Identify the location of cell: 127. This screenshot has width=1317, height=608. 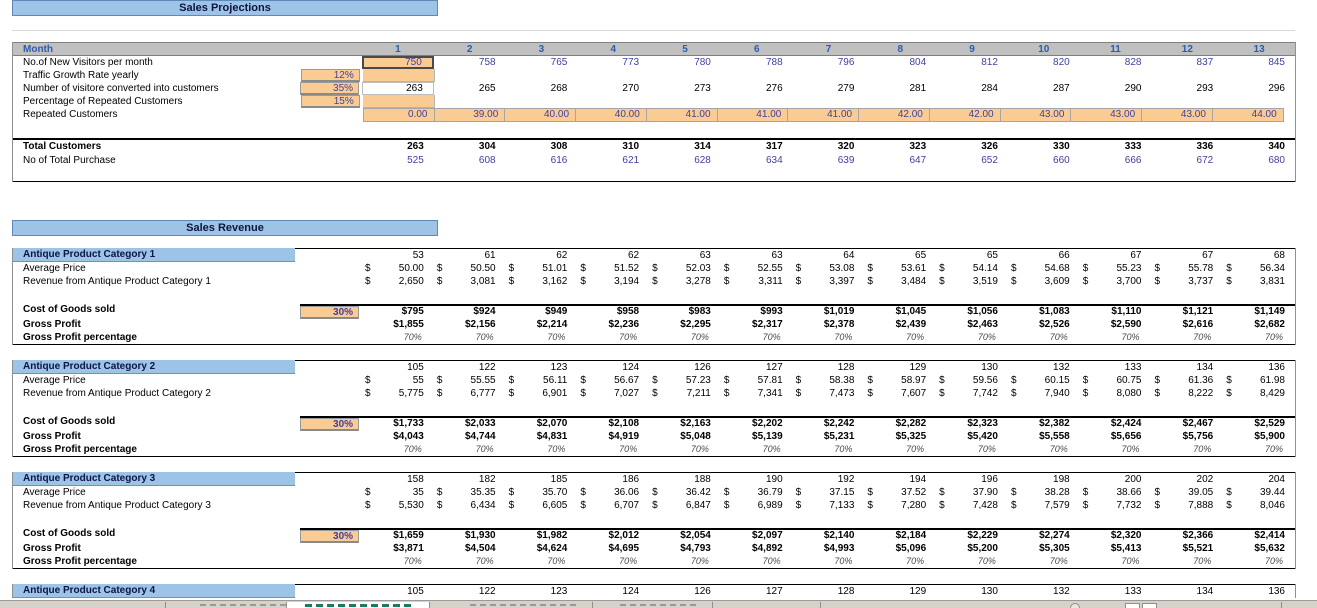
(774, 367).